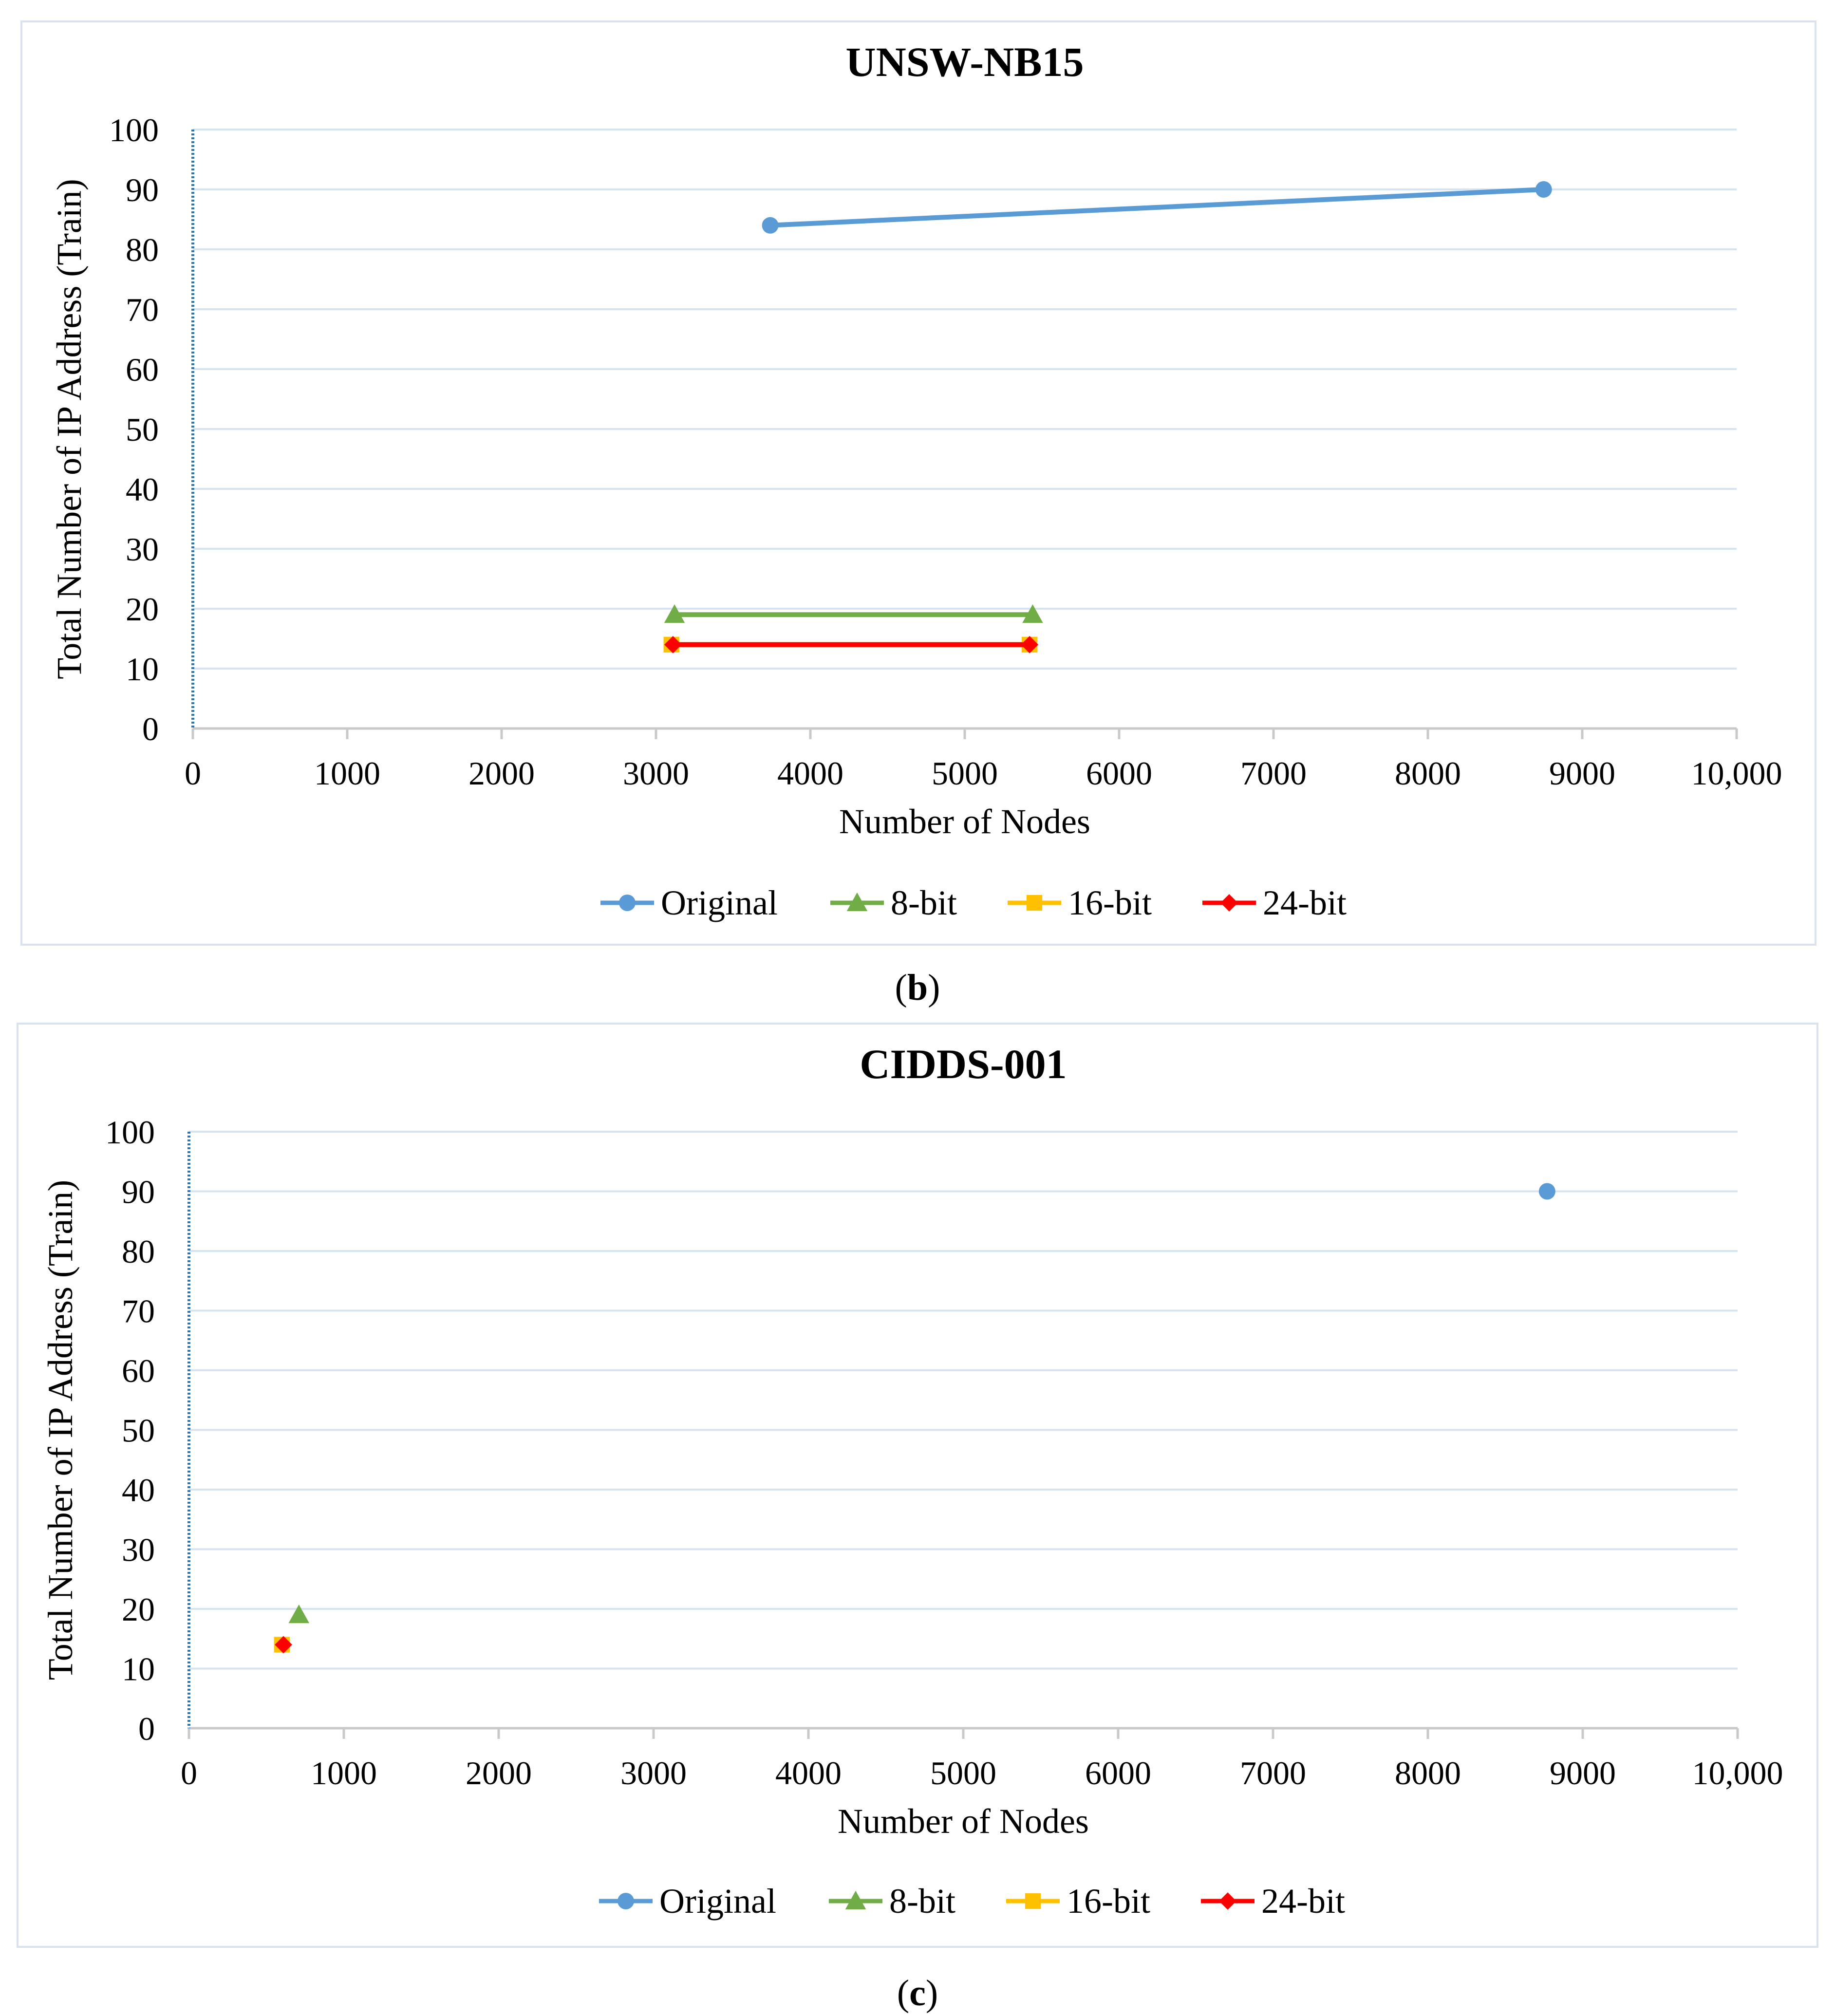  I want to click on figure-caption-c: (c), so click(917, 1993).